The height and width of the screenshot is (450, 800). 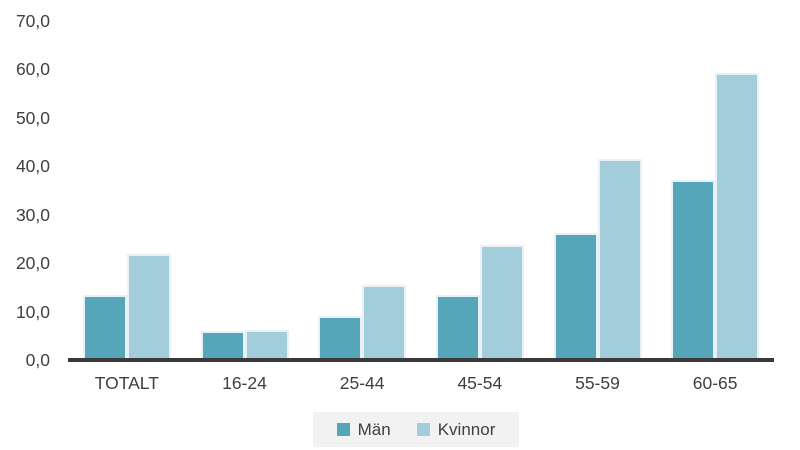 What do you see at coordinates (715, 383) in the screenshot?
I see `x-category-label: 60-65` at bounding box center [715, 383].